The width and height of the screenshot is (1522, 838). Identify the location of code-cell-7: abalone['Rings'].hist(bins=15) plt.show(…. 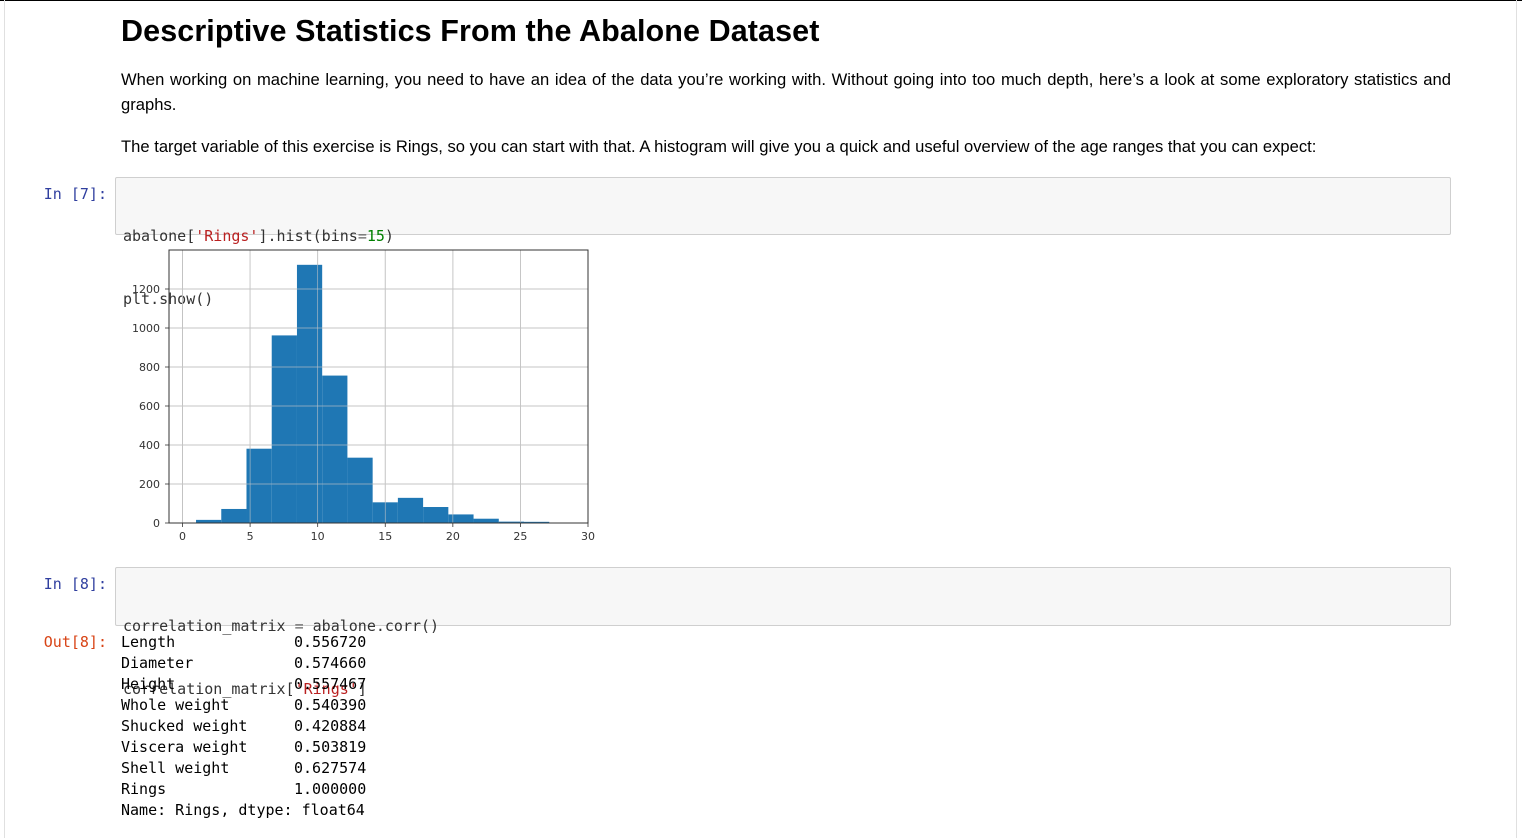
(783, 242).